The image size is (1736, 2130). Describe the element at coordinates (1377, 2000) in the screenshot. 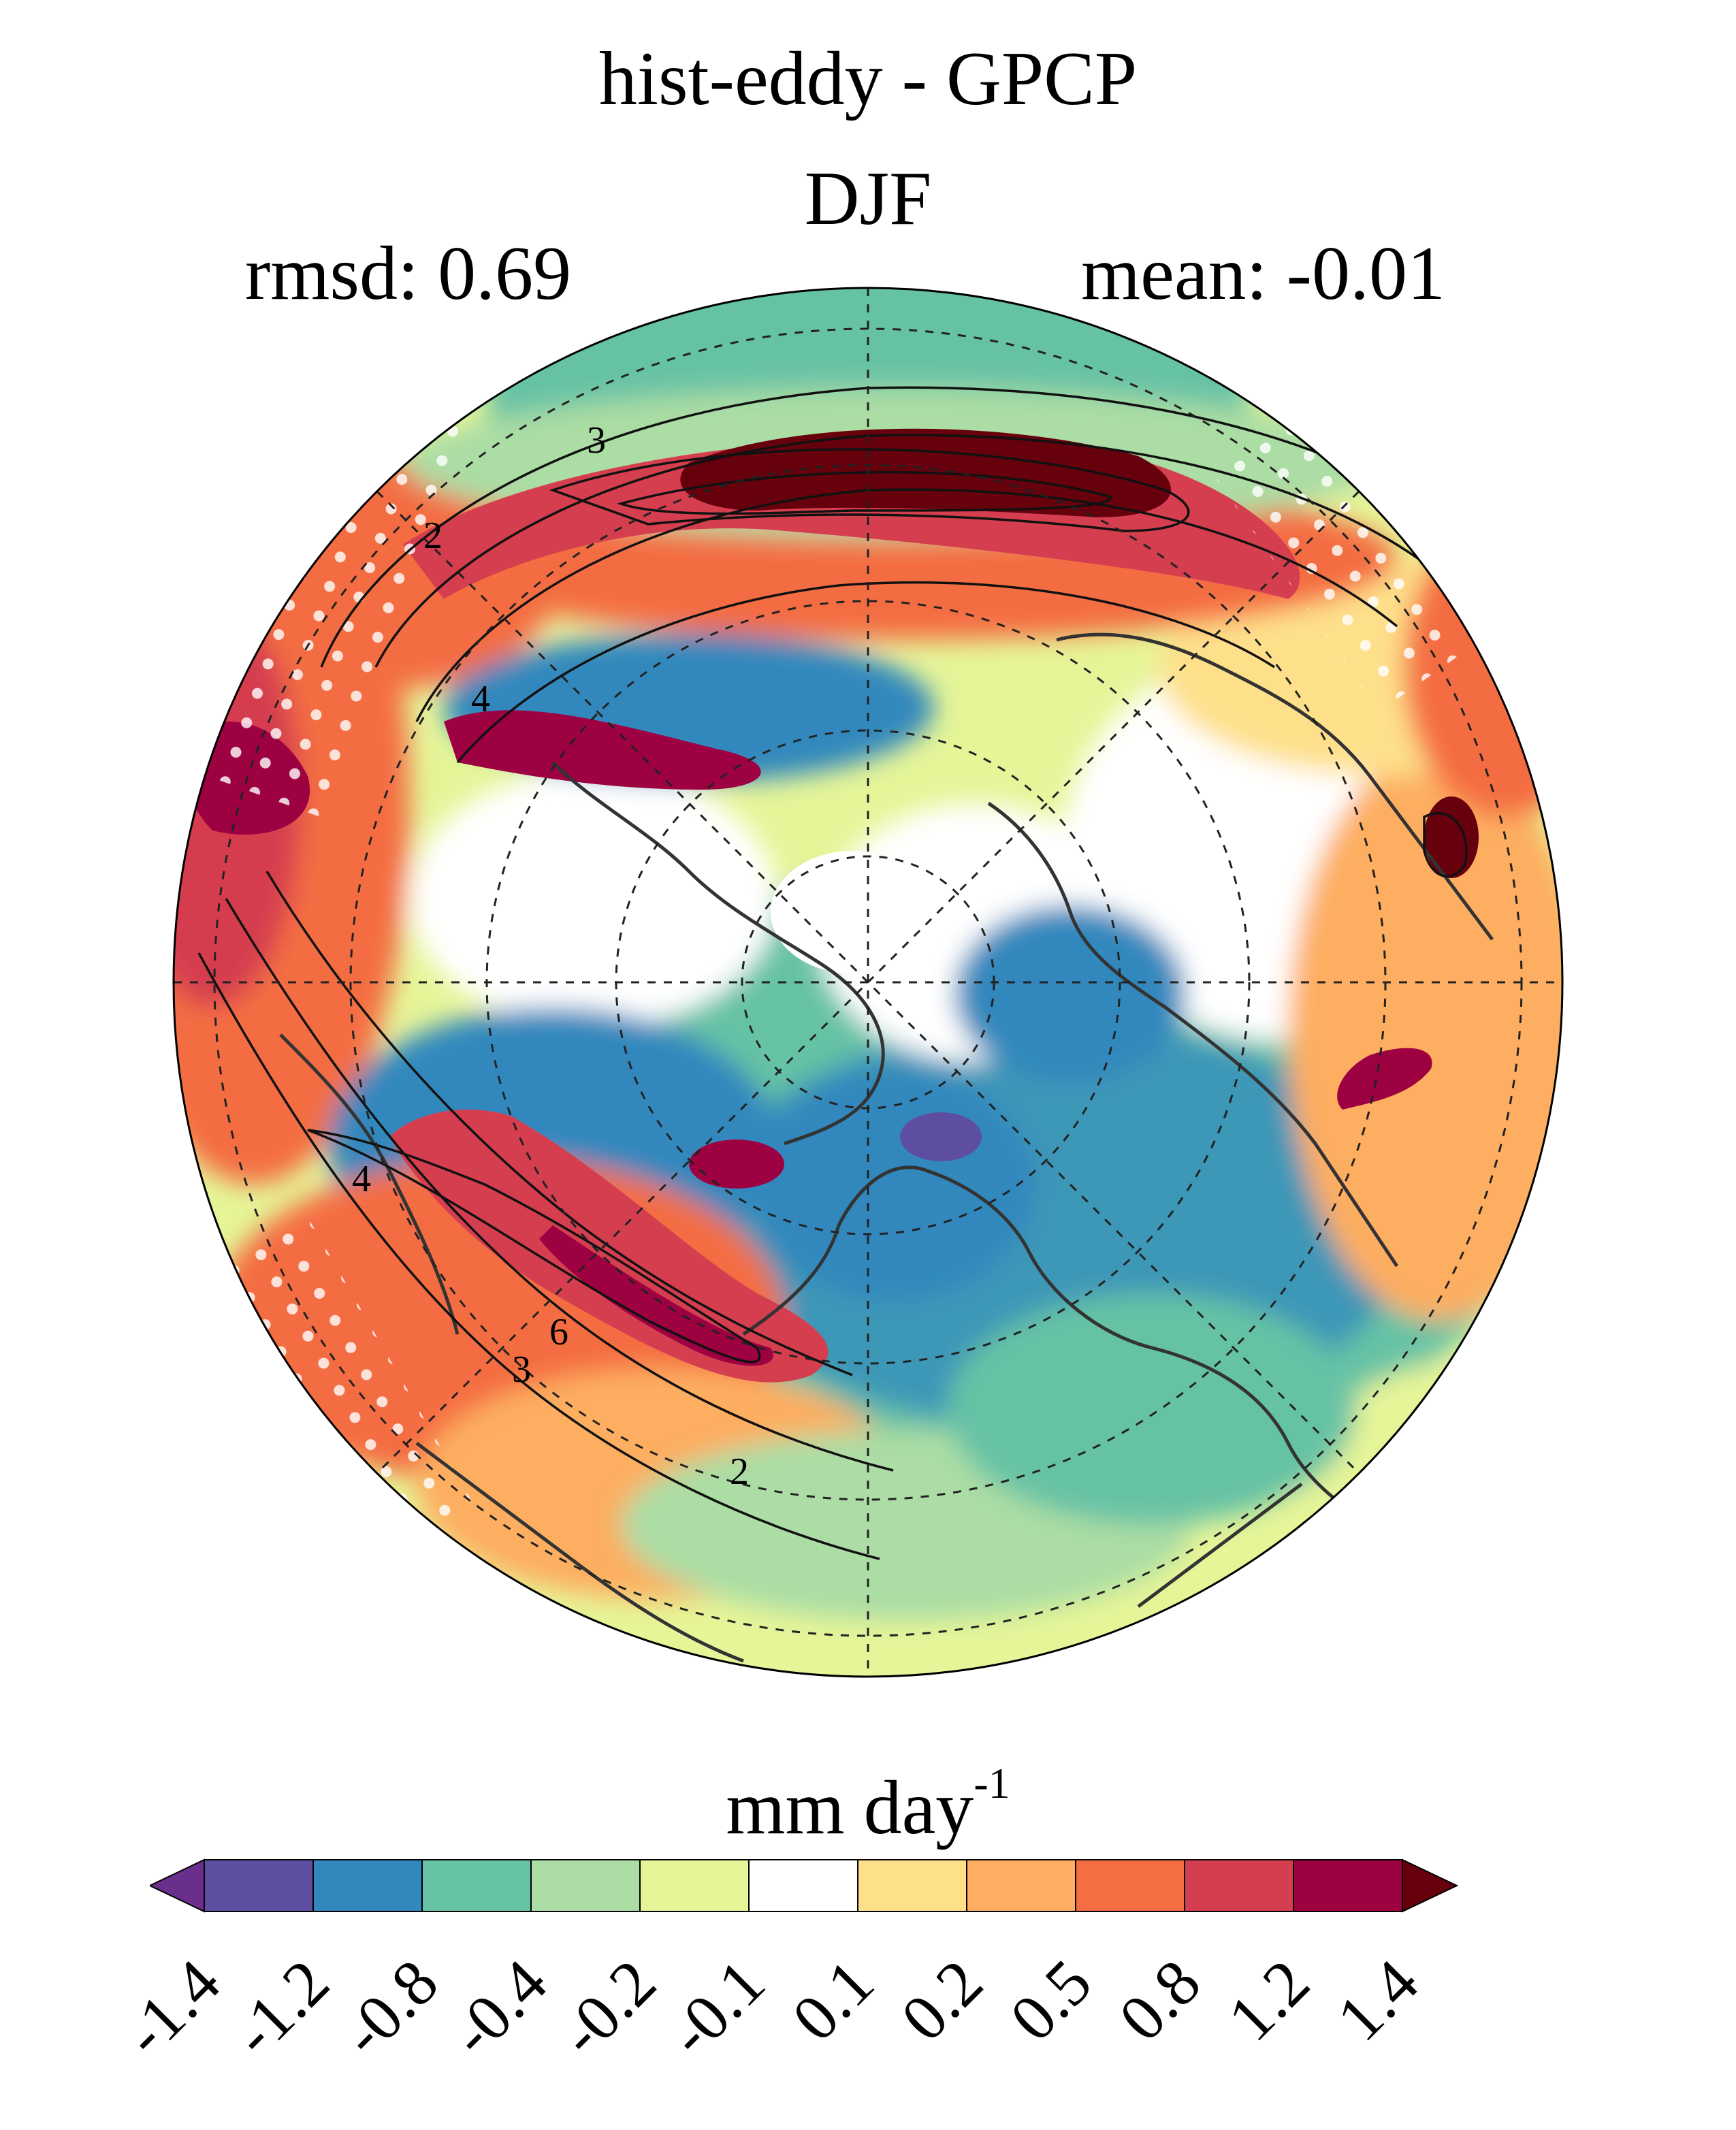

I see `colorbar-tick-label: 1.4` at that location.